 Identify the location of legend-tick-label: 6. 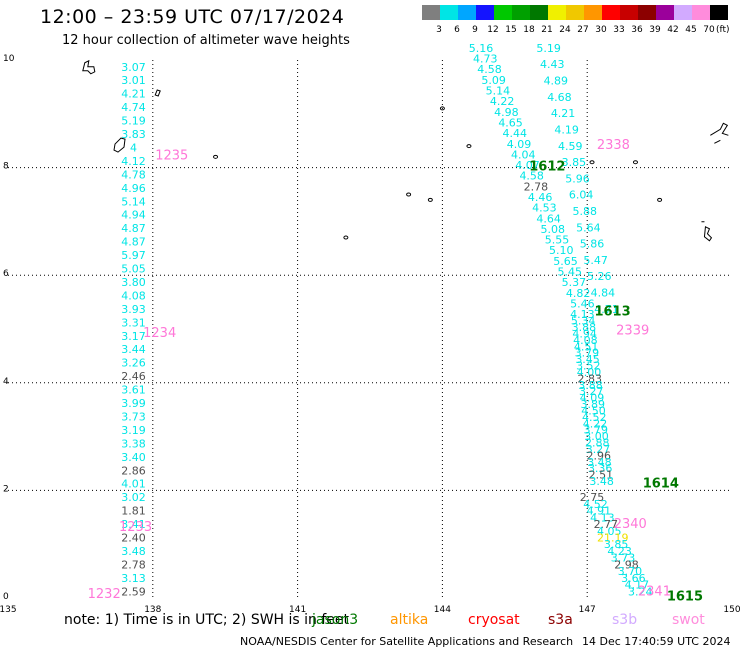
(457, 30).